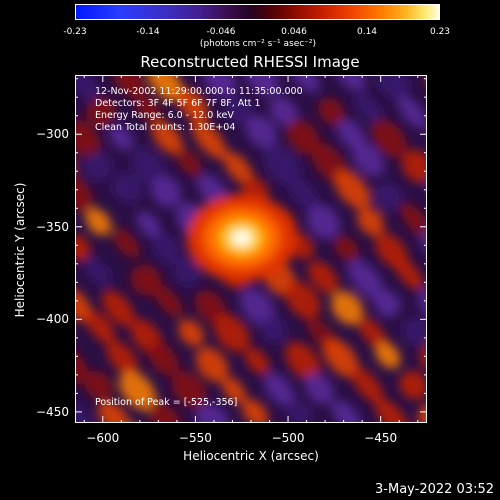  I want to click on annotation-time-range: 12-Nov-2002 11:29:00.000 to 11:35:00.000, so click(199, 91).